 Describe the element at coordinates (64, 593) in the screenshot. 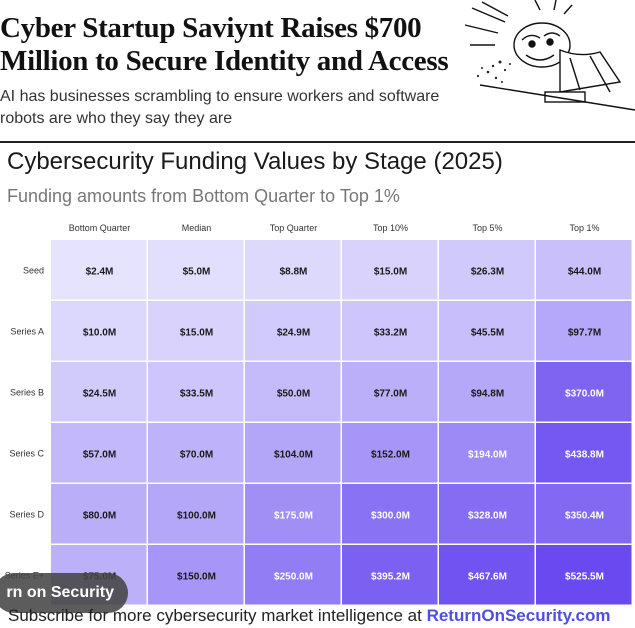

I see `source-overlay-pill: rn on Security` at that location.